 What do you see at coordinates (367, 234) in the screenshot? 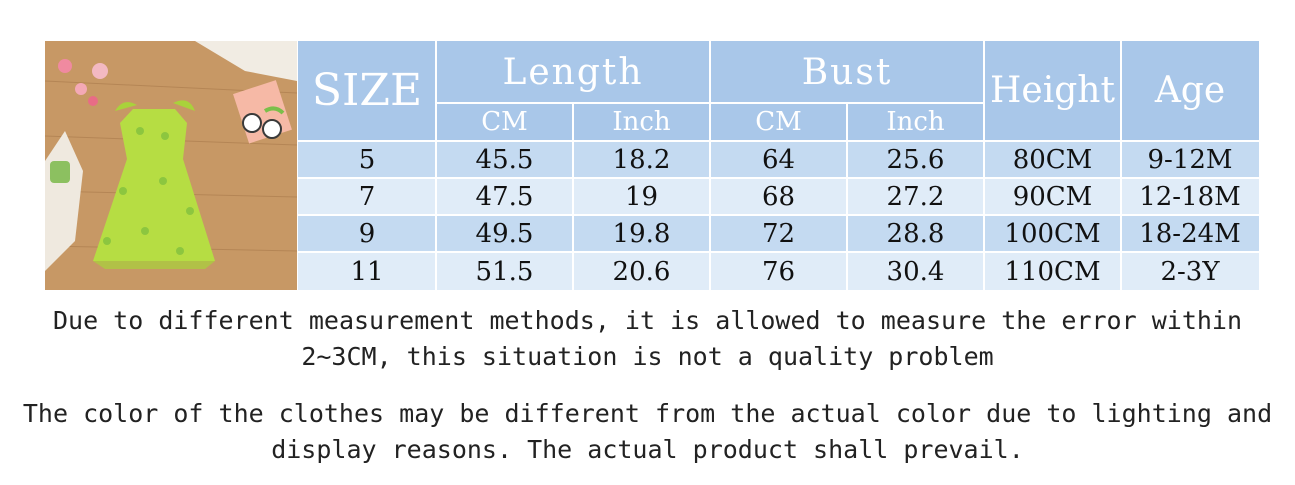
I see `table-cell-size: 9` at bounding box center [367, 234].